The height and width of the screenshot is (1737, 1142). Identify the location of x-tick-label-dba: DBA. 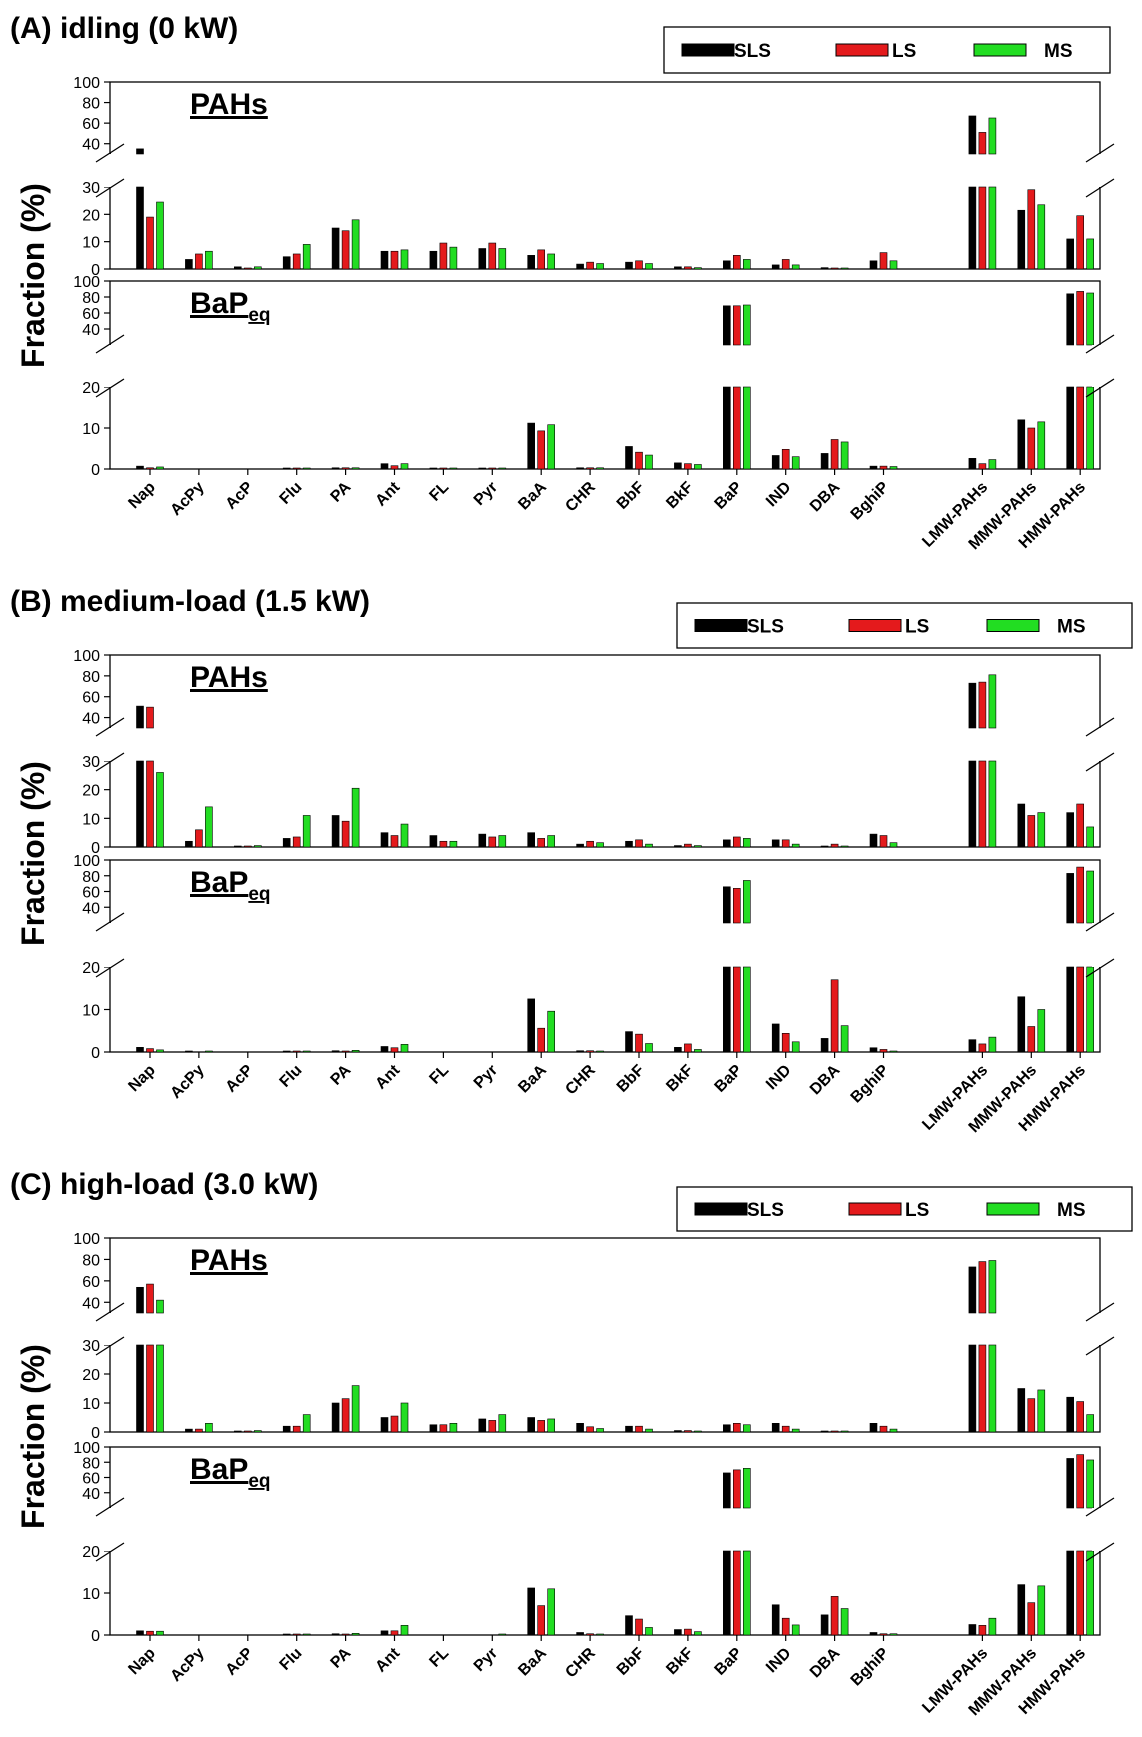
(825, 496).